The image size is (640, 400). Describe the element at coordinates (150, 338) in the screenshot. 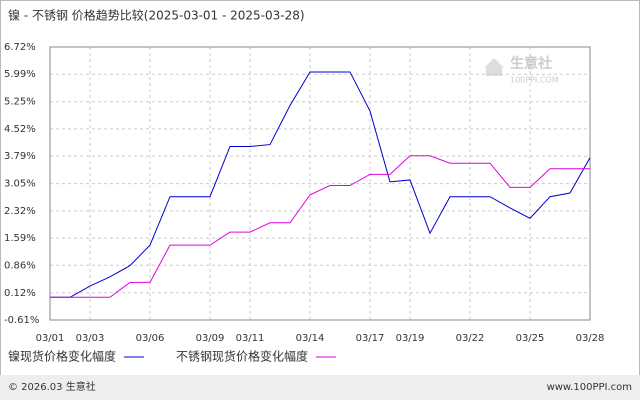

I see `x-tick-label: 03/06` at that location.